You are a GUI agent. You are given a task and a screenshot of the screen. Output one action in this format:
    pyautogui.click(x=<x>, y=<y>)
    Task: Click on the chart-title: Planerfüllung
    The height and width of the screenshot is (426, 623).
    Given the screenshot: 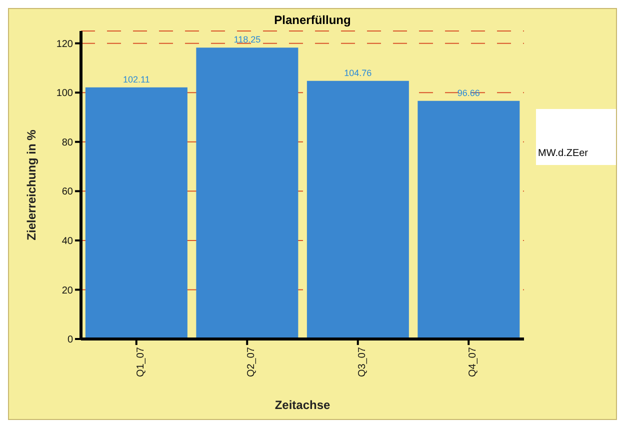 What is the action you would take?
    pyautogui.click(x=312, y=20)
    